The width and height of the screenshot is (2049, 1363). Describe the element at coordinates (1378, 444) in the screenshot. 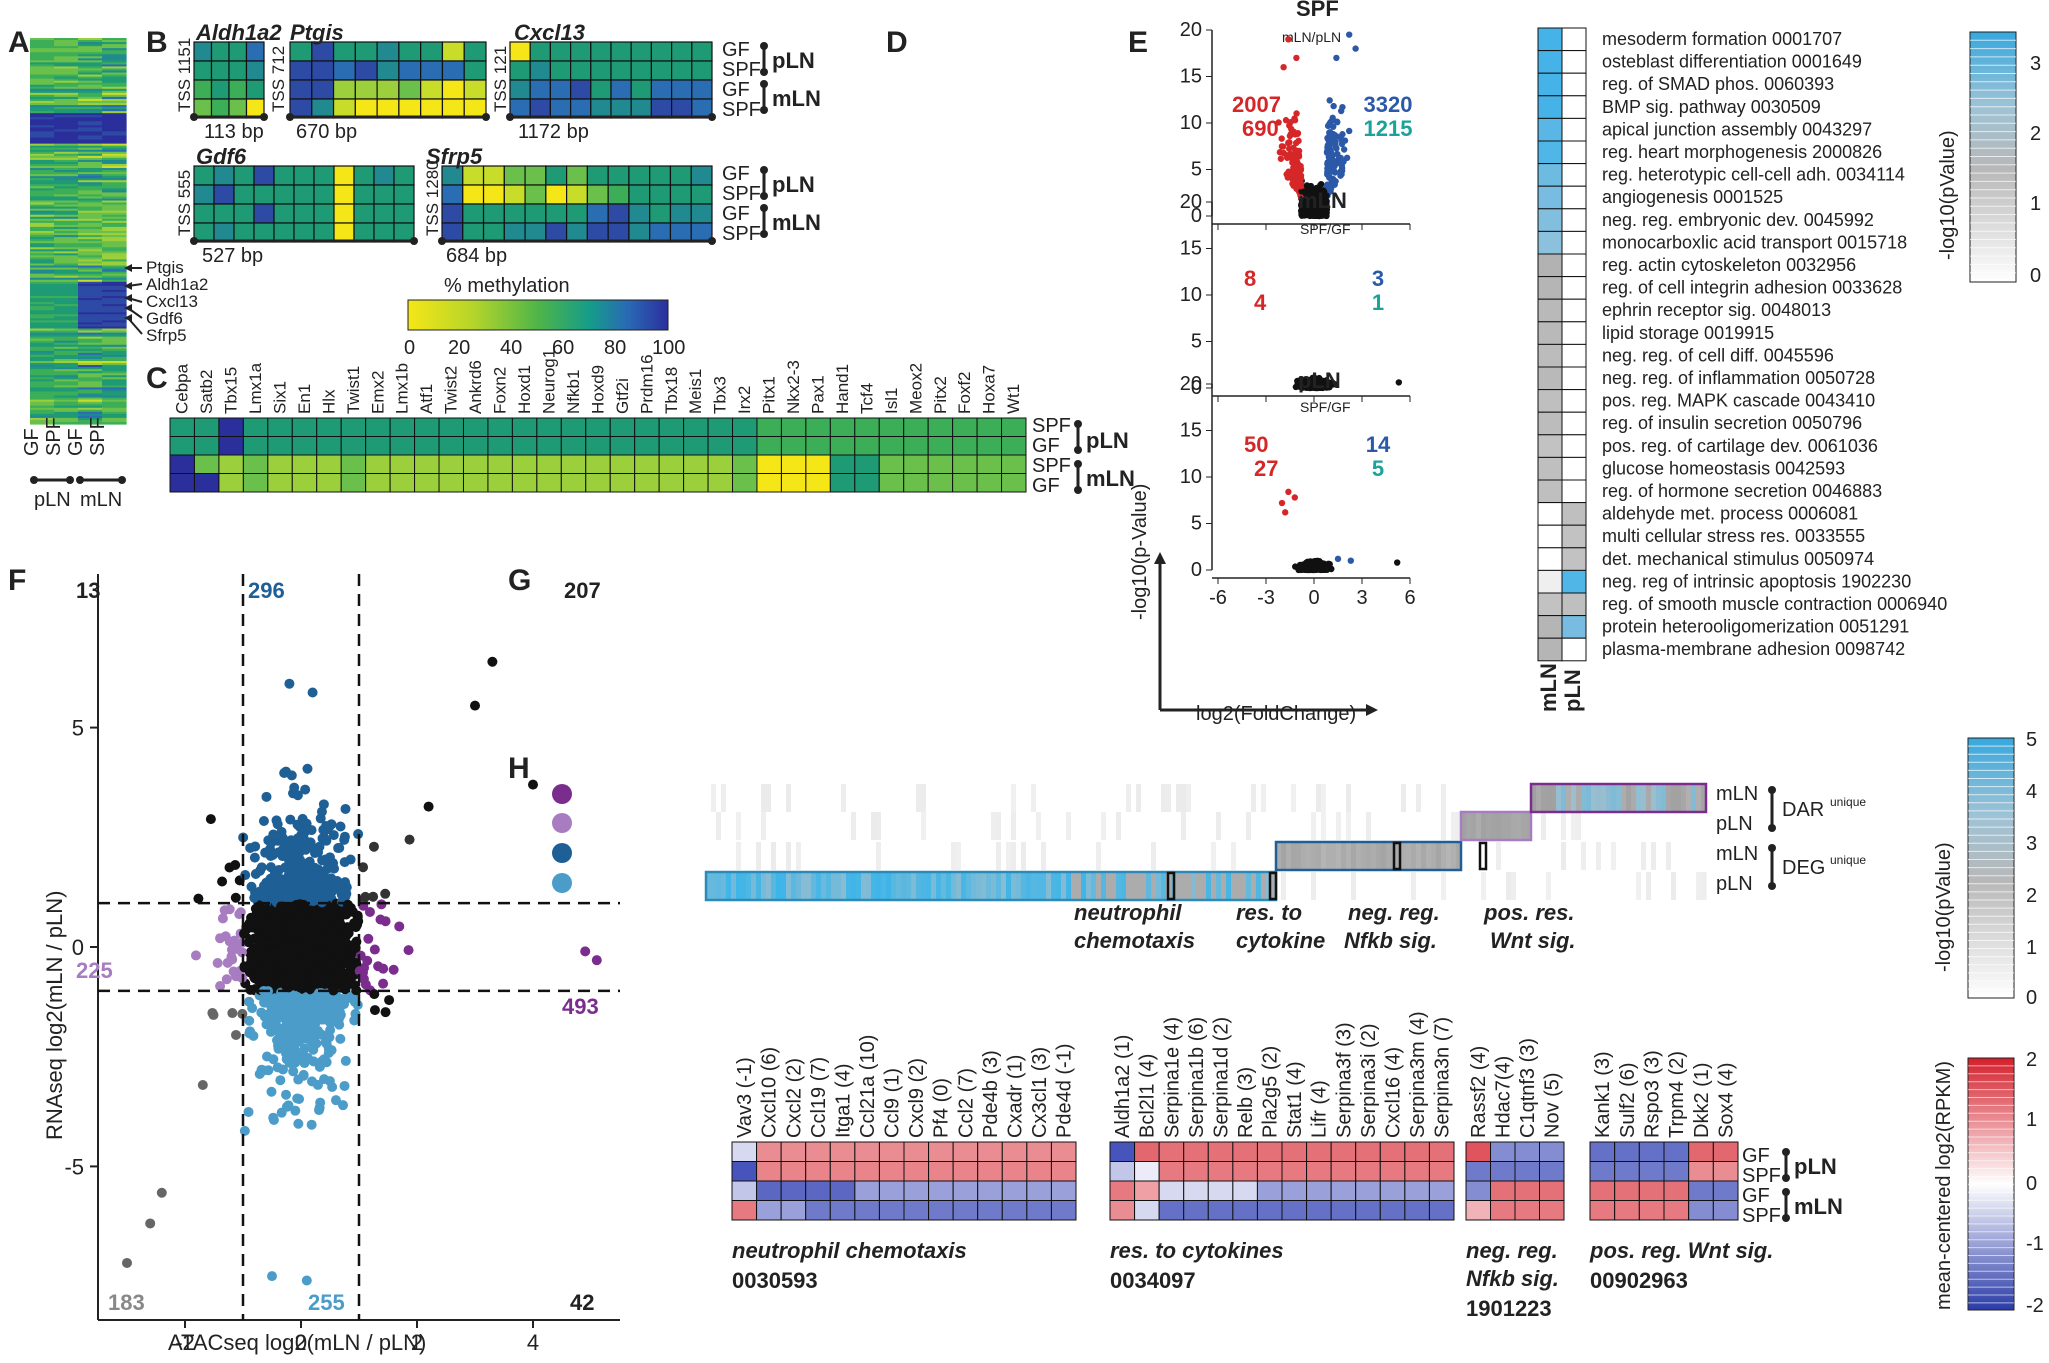

I see `panel-d-up-total: 14` at that location.